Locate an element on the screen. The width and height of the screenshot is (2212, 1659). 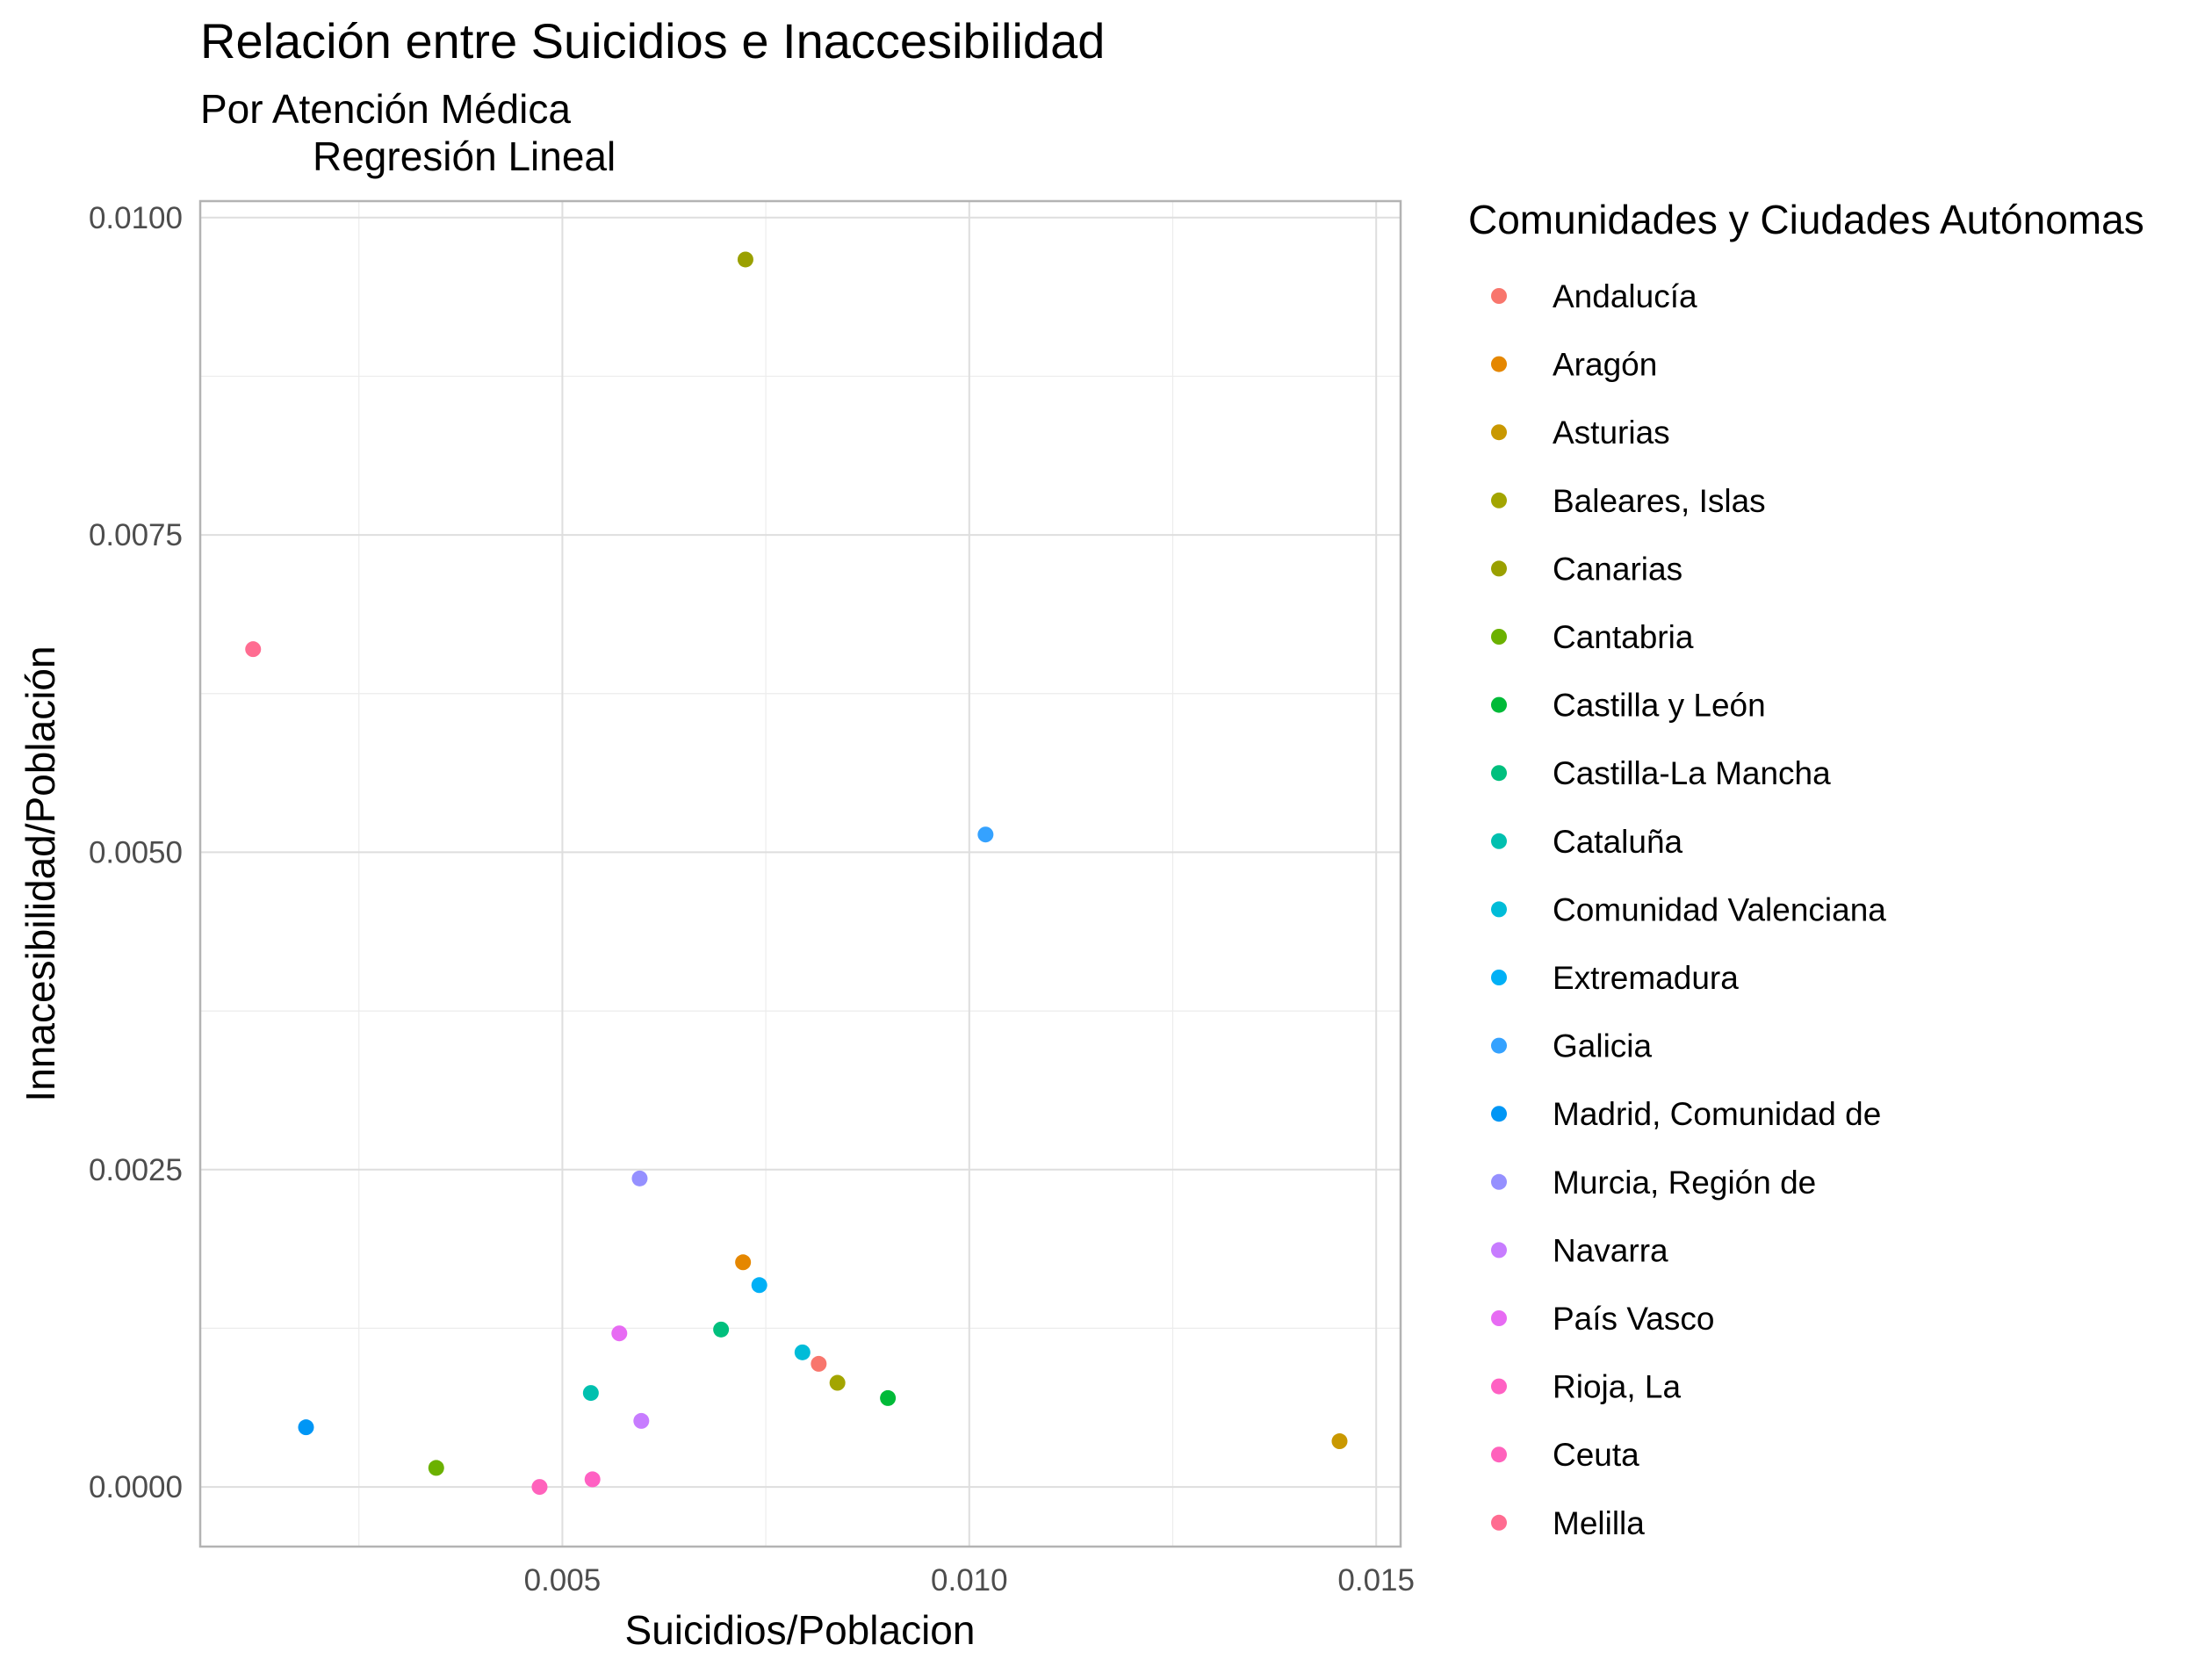
legend-item: Galicia is located at coordinates (1572, 1046).